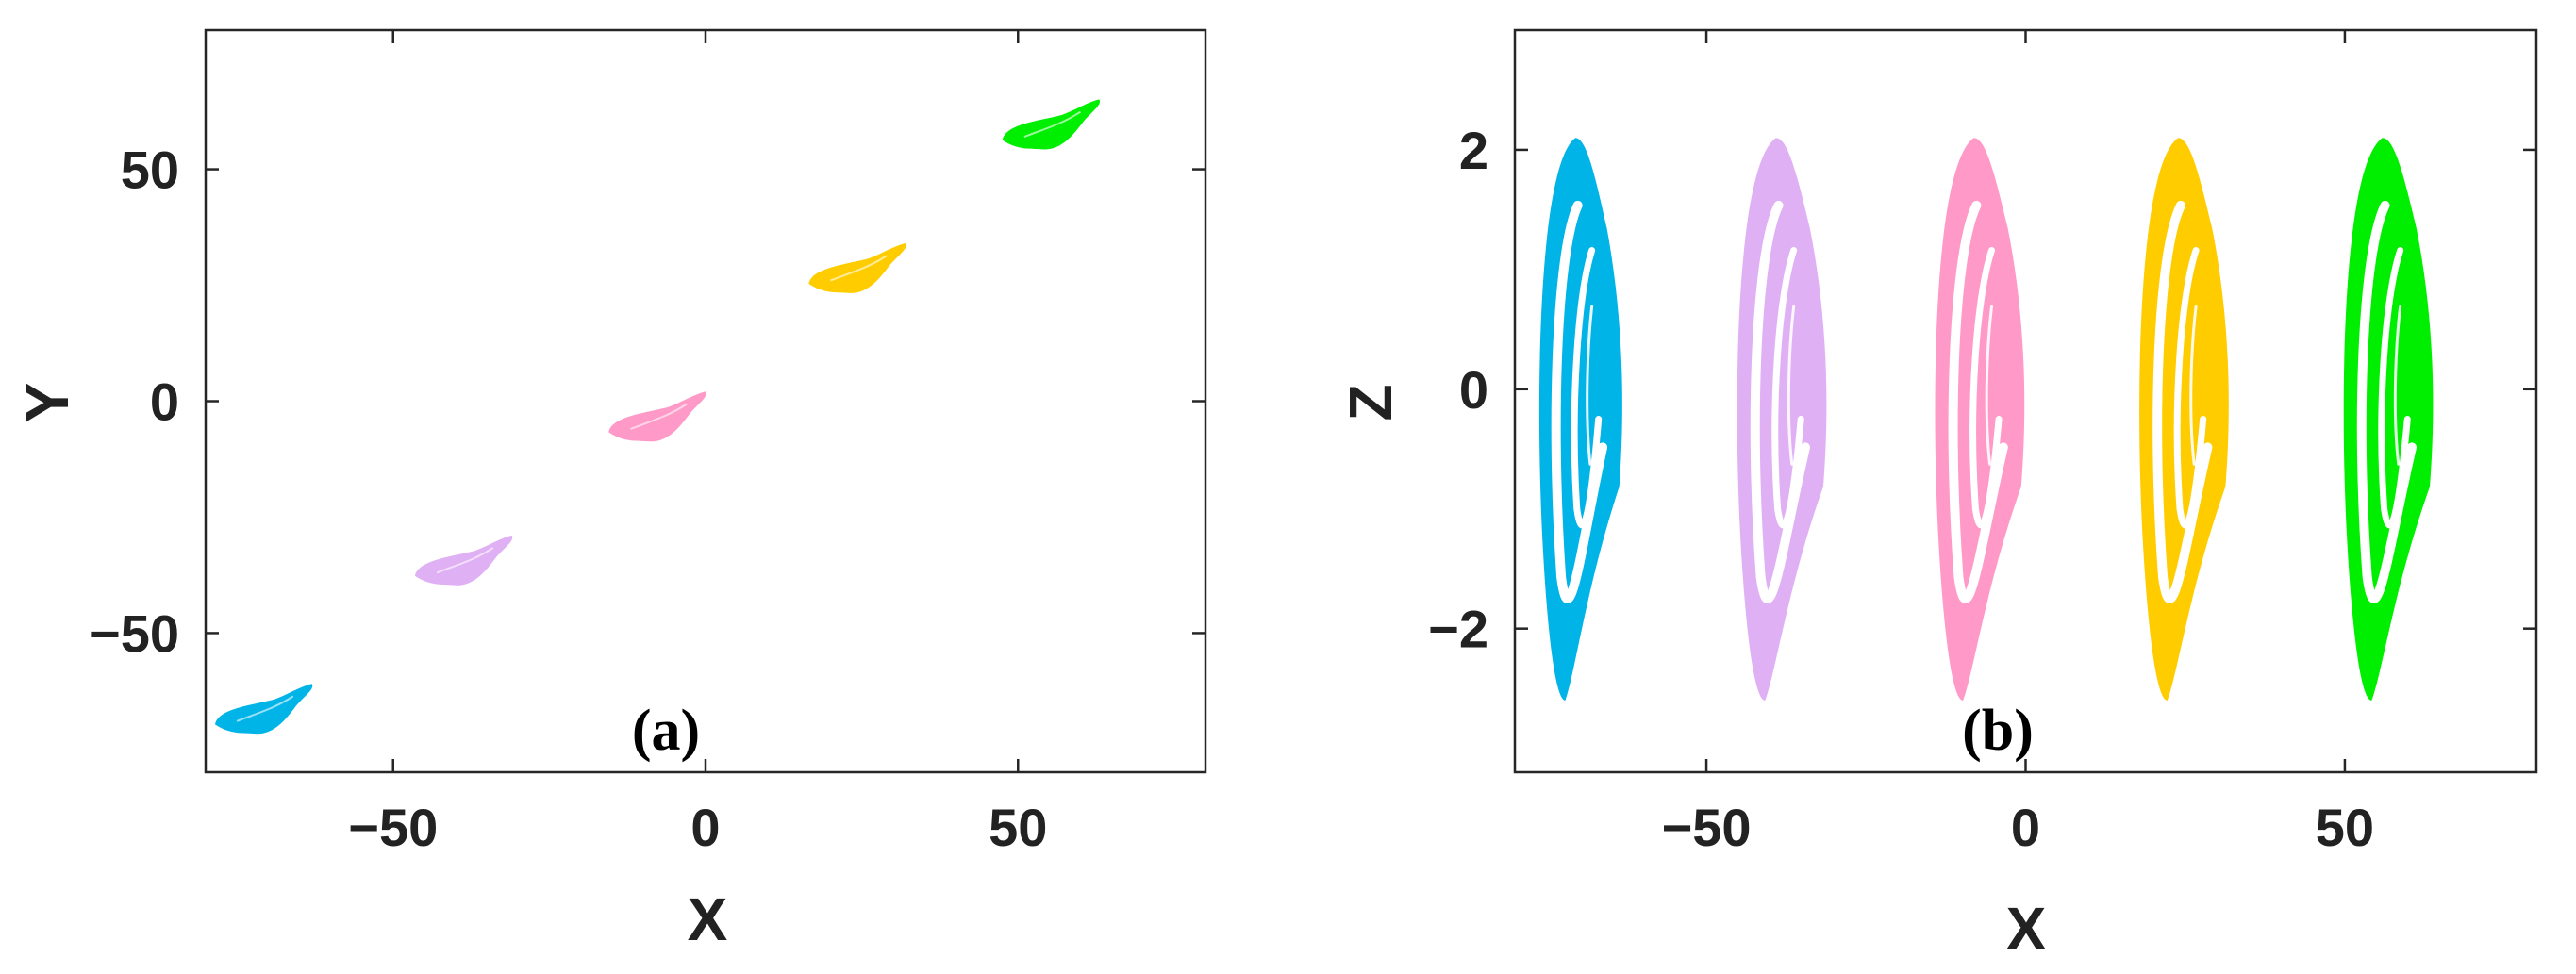 This screenshot has width=2576, height=974. I want to click on panel-b-x-axis-title: X, so click(2027, 929).